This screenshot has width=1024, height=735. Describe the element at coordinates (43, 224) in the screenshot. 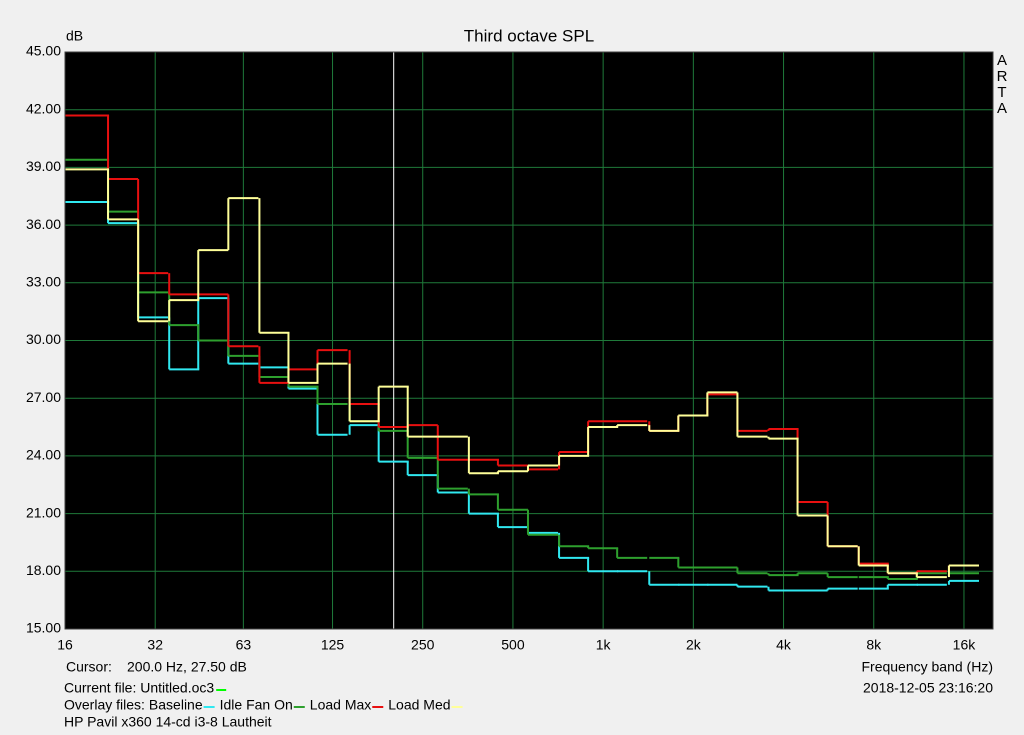

I see `y-tick-label: 36.00` at that location.